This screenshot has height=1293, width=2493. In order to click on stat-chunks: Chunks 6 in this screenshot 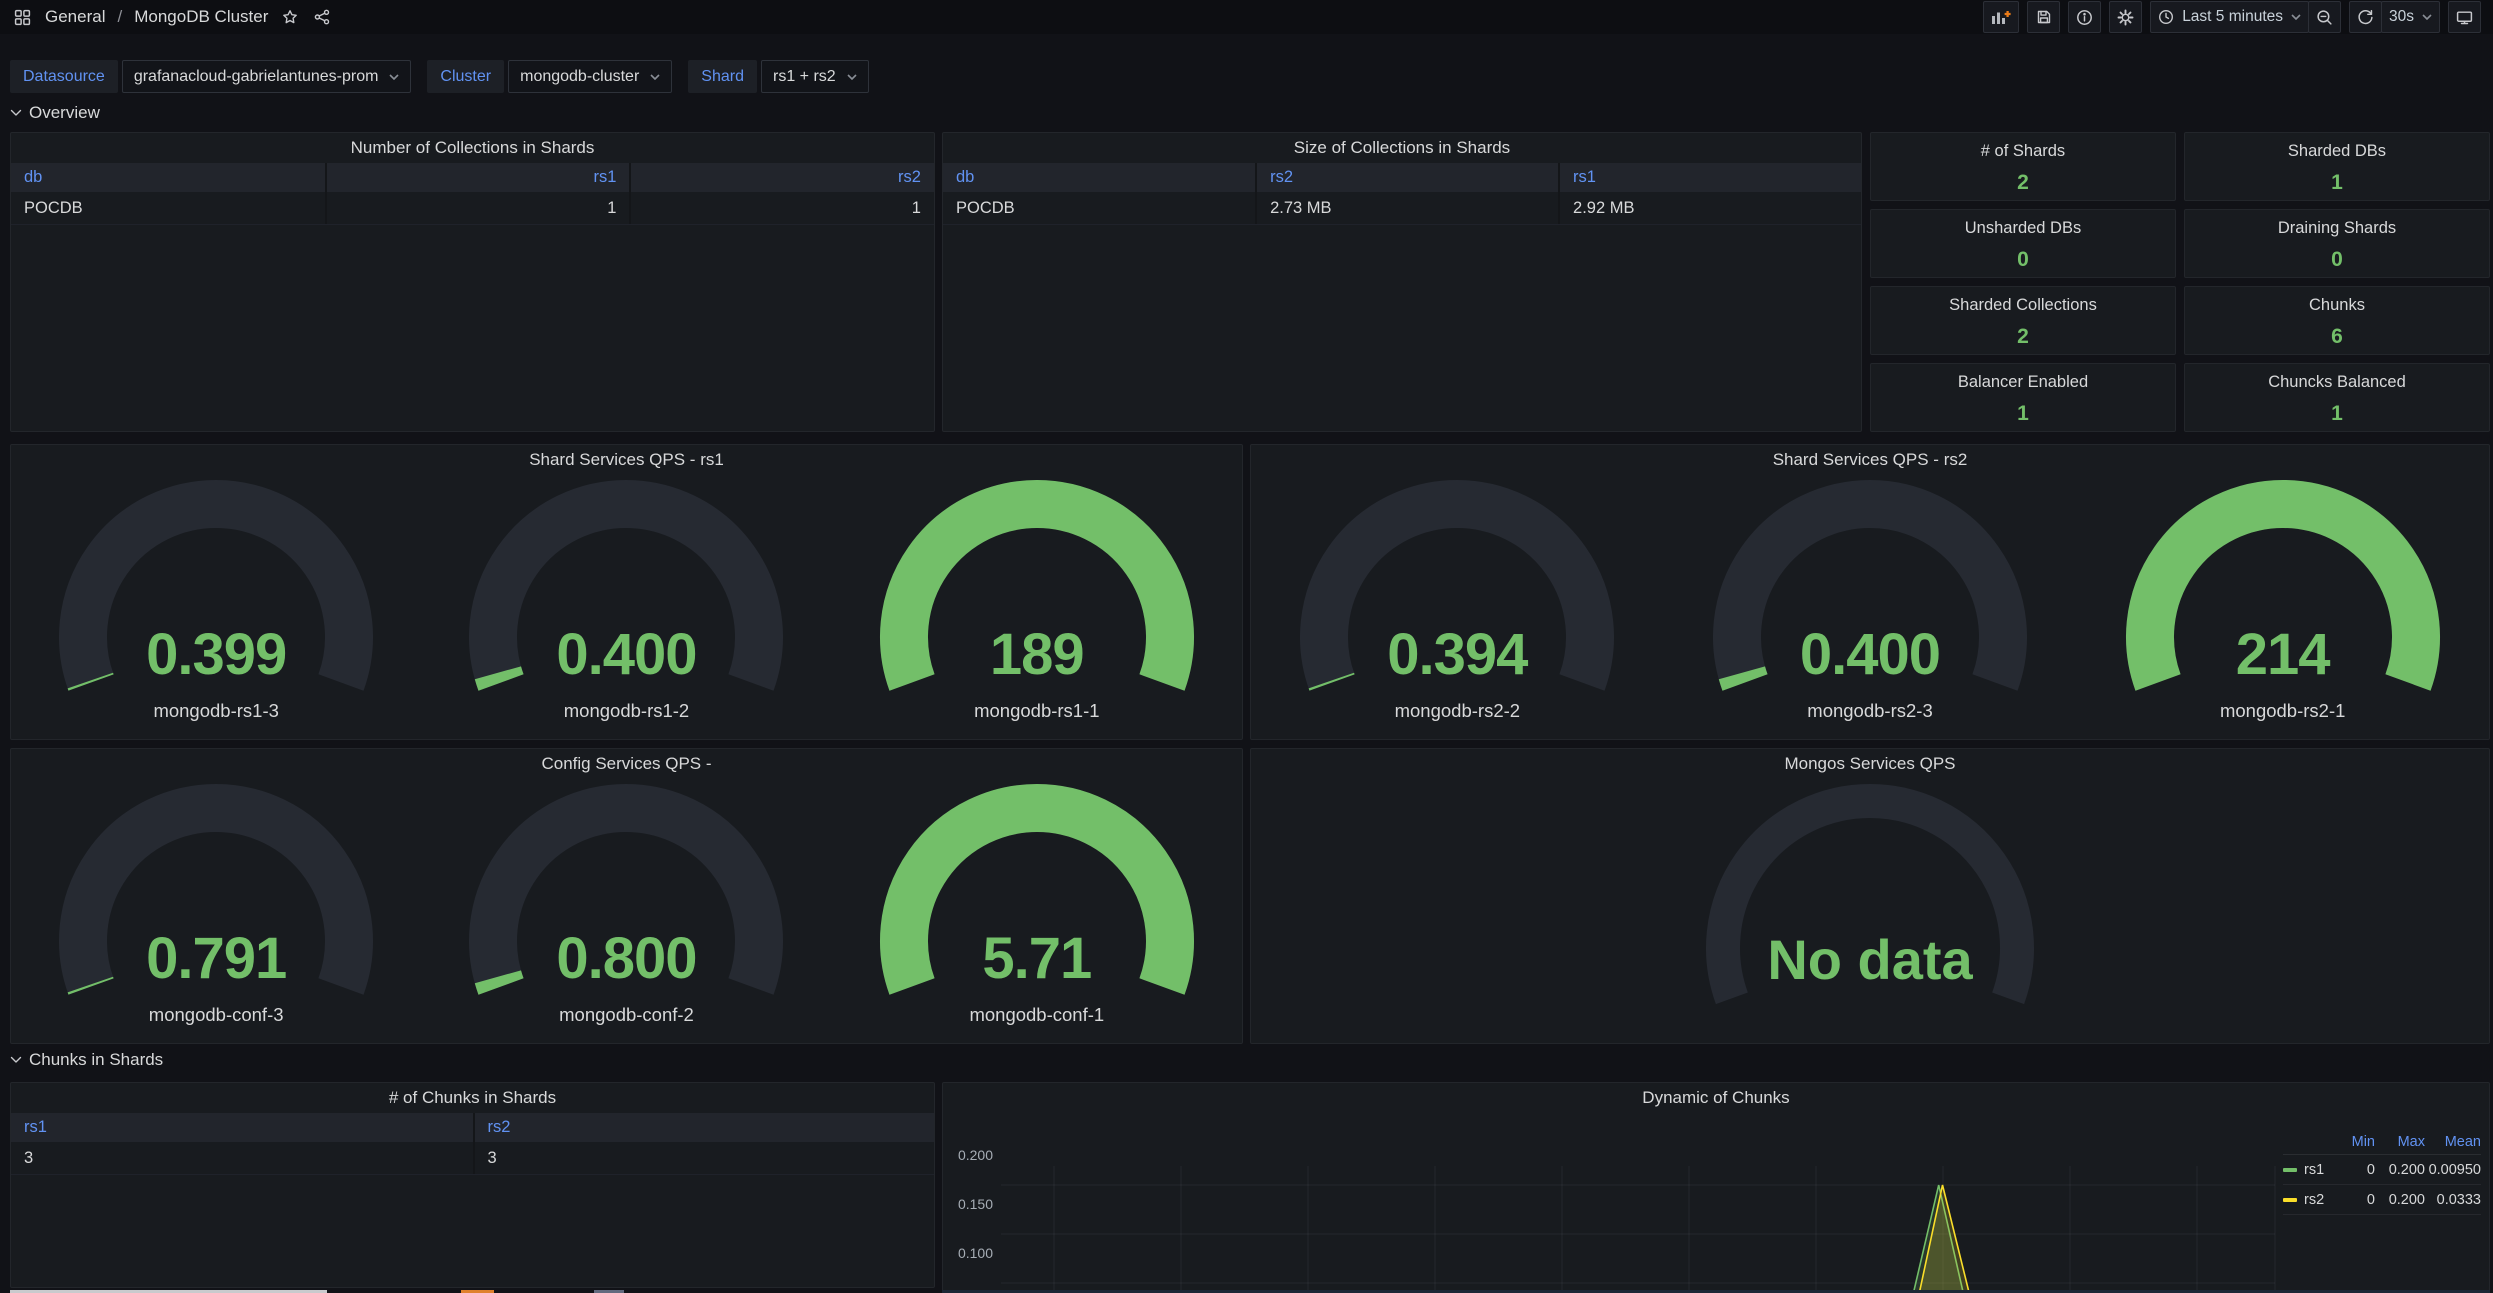, I will do `click(2337, 320)`.